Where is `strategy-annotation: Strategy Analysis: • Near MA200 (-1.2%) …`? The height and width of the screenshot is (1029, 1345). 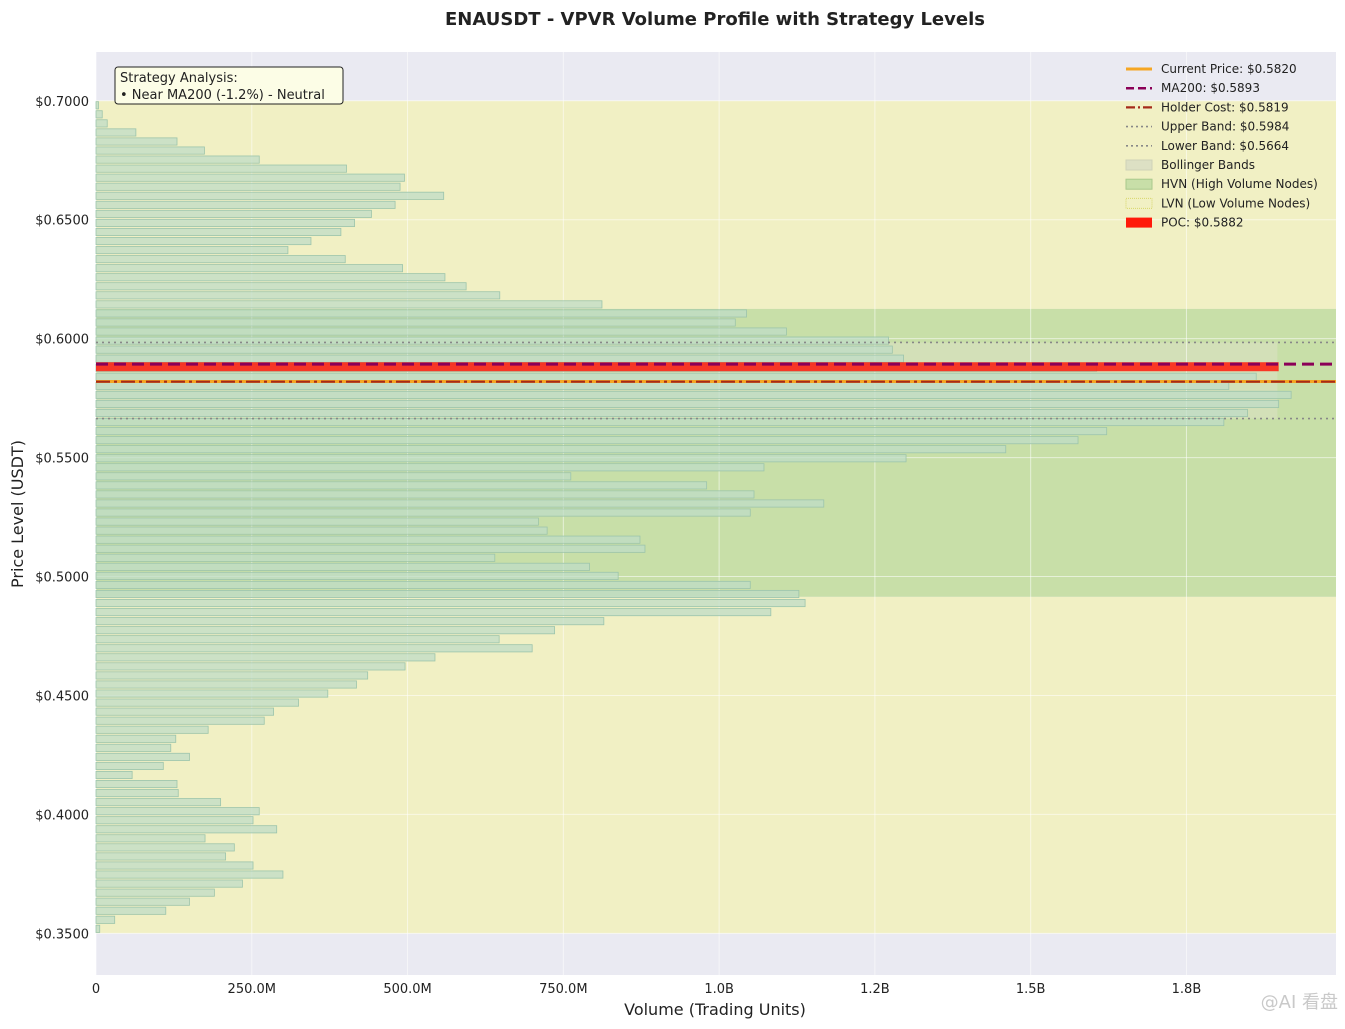
strategy-annotation: Strategy Analysis: • Near MA200 (-1.2%) … is located at coordinates (229, 85).